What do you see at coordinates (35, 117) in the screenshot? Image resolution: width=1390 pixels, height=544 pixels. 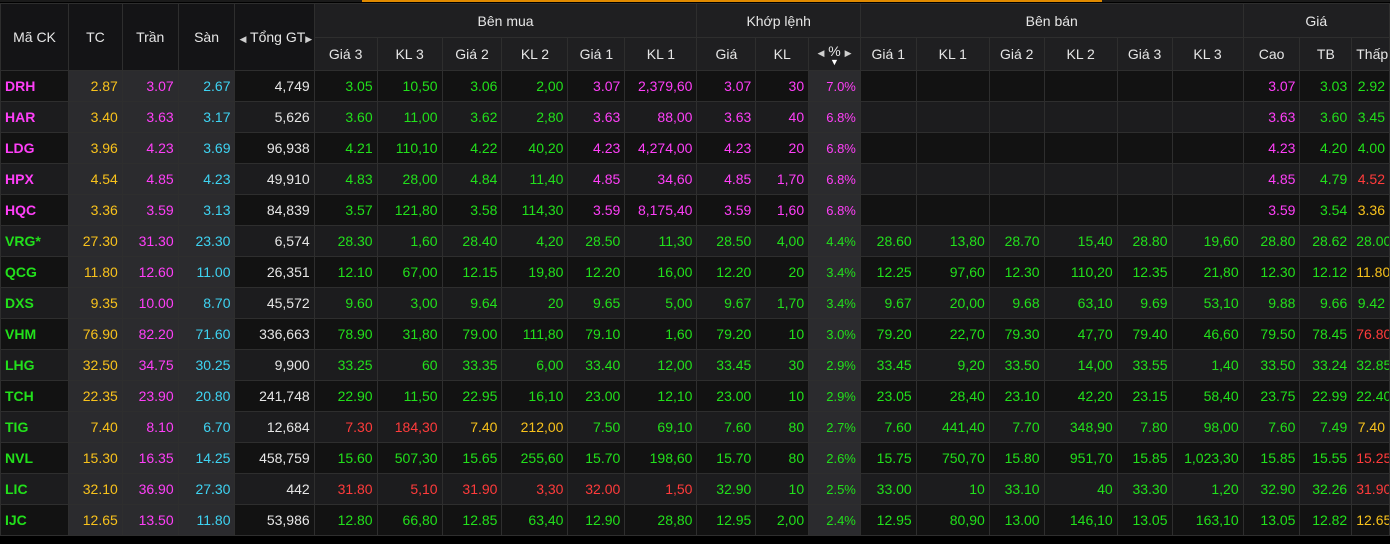 I see `symbol-cell: HAR` at bounding box center [35, 117].